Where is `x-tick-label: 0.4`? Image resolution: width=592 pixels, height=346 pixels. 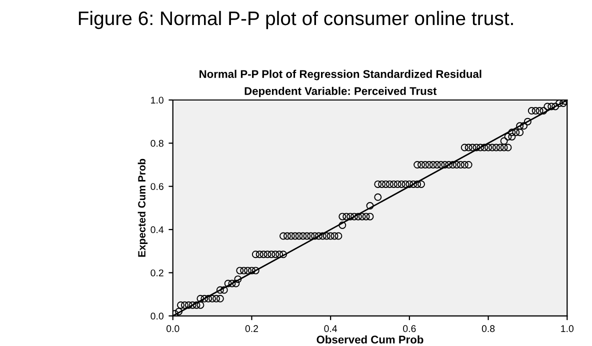 x-tick-label: 0.4 is located at coordinates (331, 328).